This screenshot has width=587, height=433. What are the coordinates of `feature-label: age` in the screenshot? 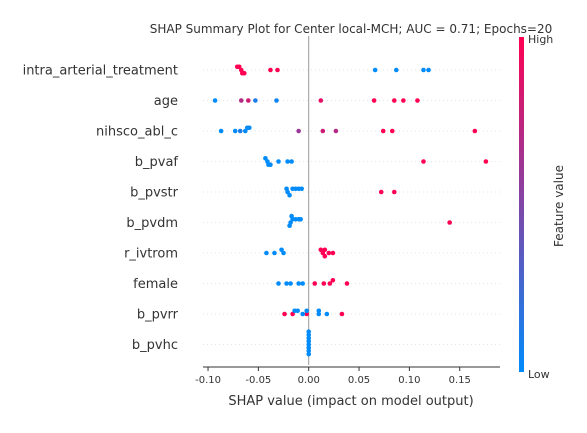 It's located at (166, 101).